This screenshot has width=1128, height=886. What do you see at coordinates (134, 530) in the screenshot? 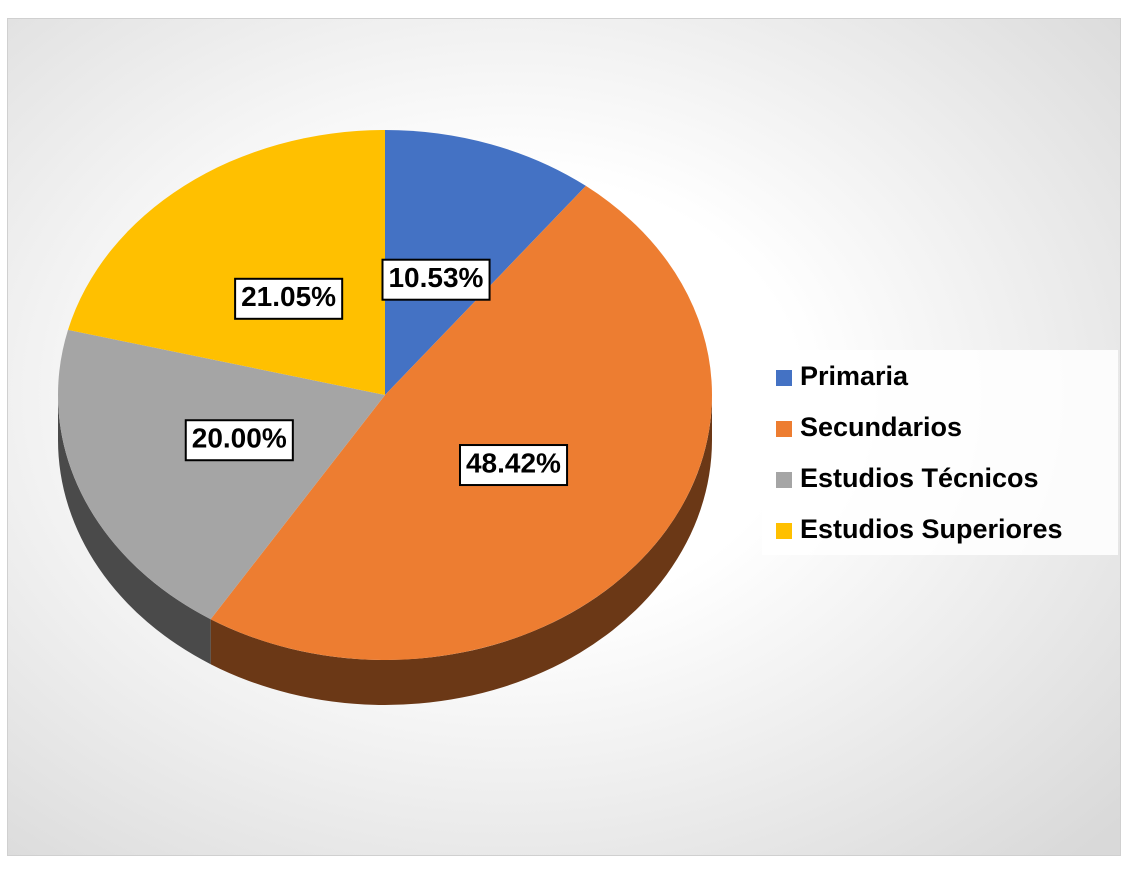
I see `slice-side` at bounding box center [134, 530].